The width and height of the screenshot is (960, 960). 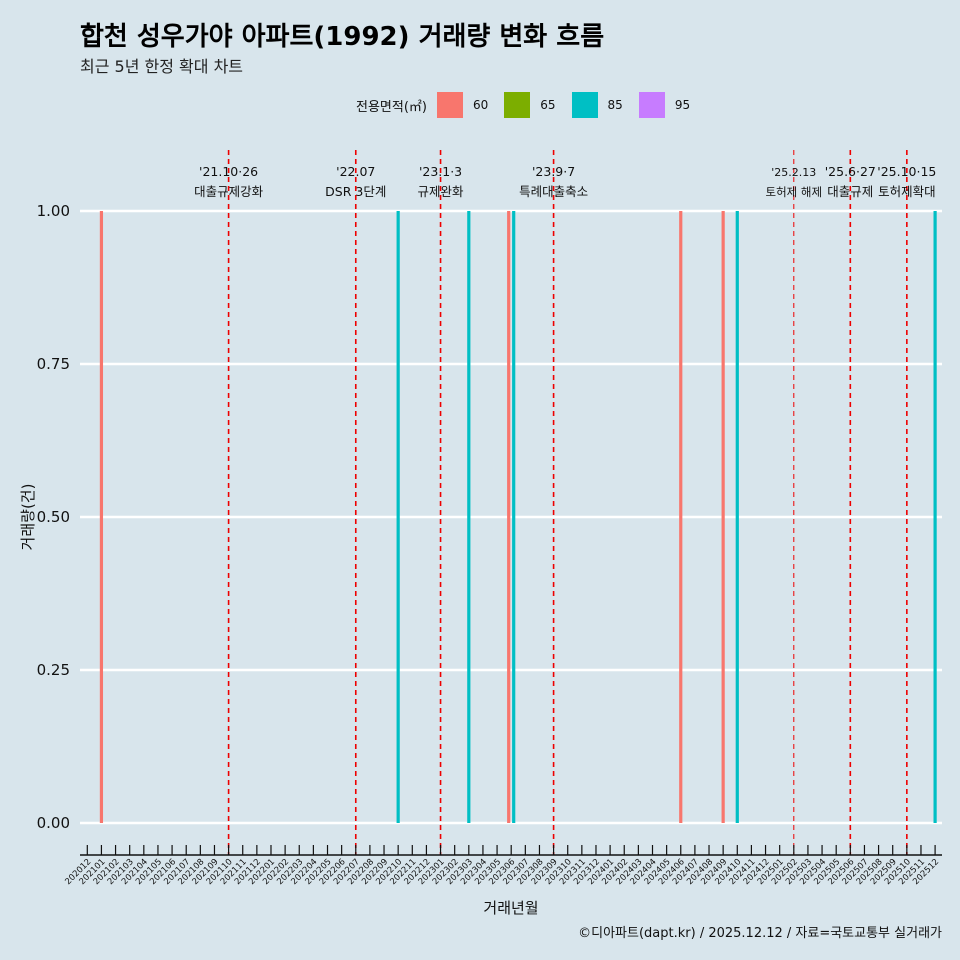 What do you see at coordinates (53, 670) in the screenshot?
I see `y-tick-label: 0.25` at bounding box center [53, 670].